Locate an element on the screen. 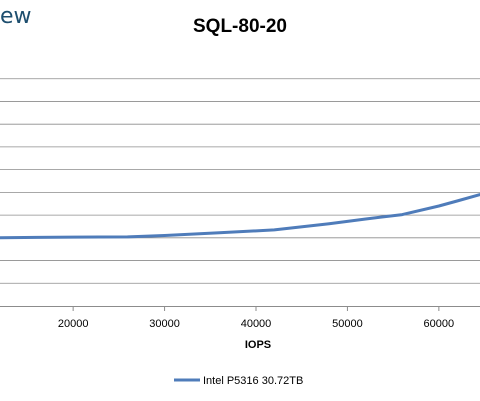 This screenshot has width=480, height=401. series-line is located at coordinates (240, 216).